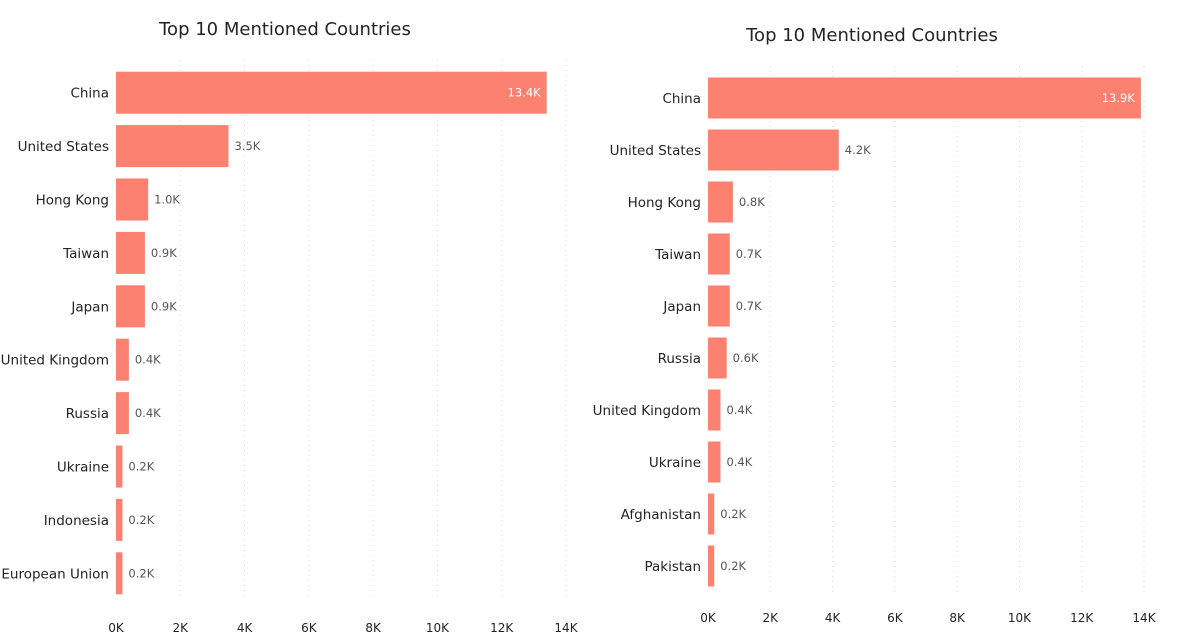 This screenshot has width=1200, height=640. I want to click on category-label: European Union, so click(55, 574).